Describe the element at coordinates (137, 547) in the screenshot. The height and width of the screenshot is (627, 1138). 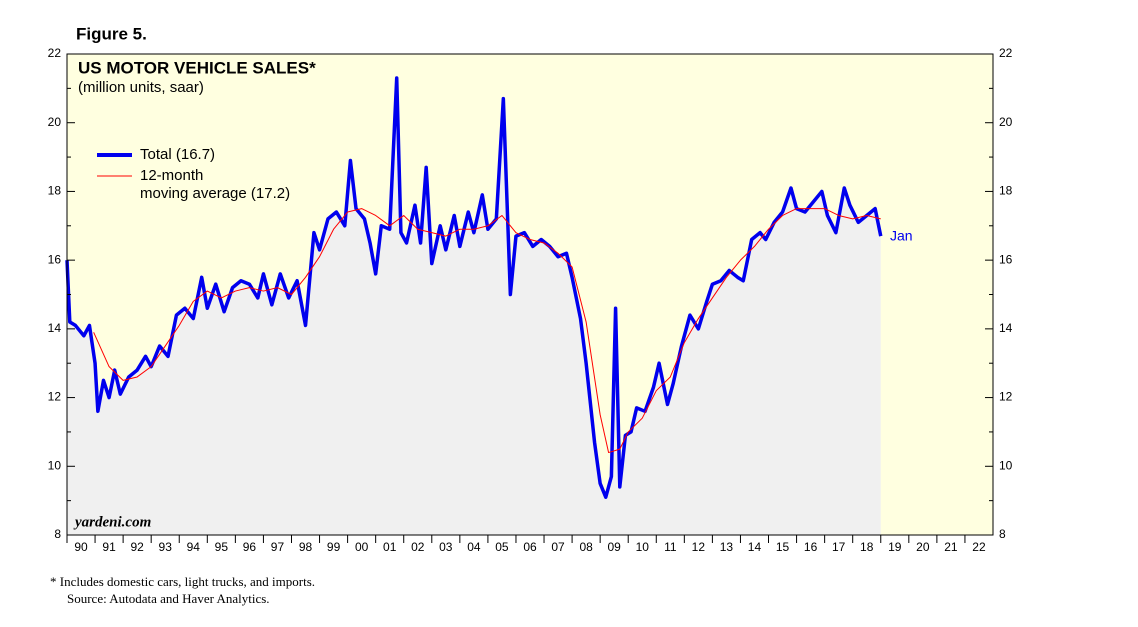
I see `x-tick-label: 92` at that location.